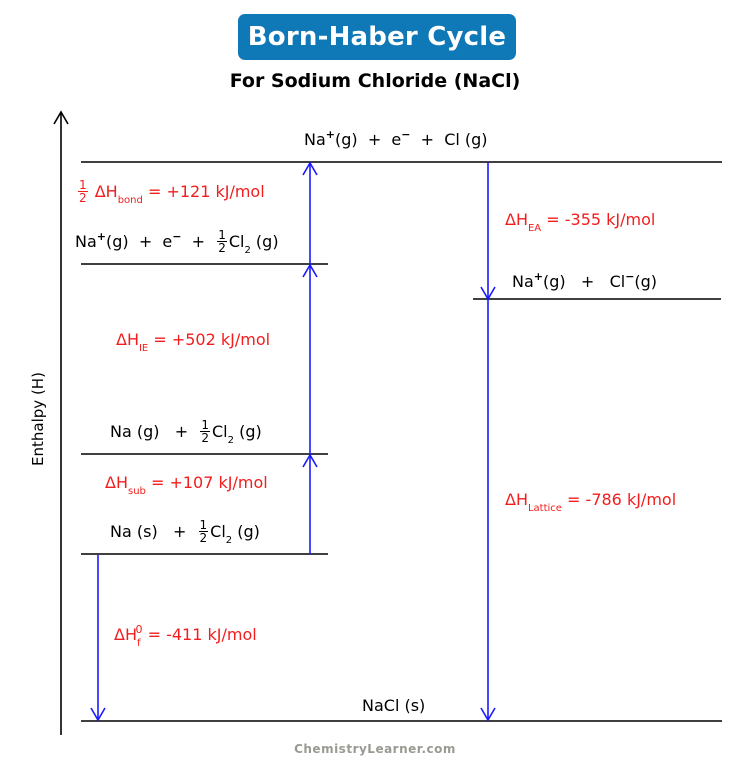 The height and width of the screenshot is (765, 750). Describe the element at coordinates (310, 168) in the screenshot. I see `arrow-up-bond` at that location.